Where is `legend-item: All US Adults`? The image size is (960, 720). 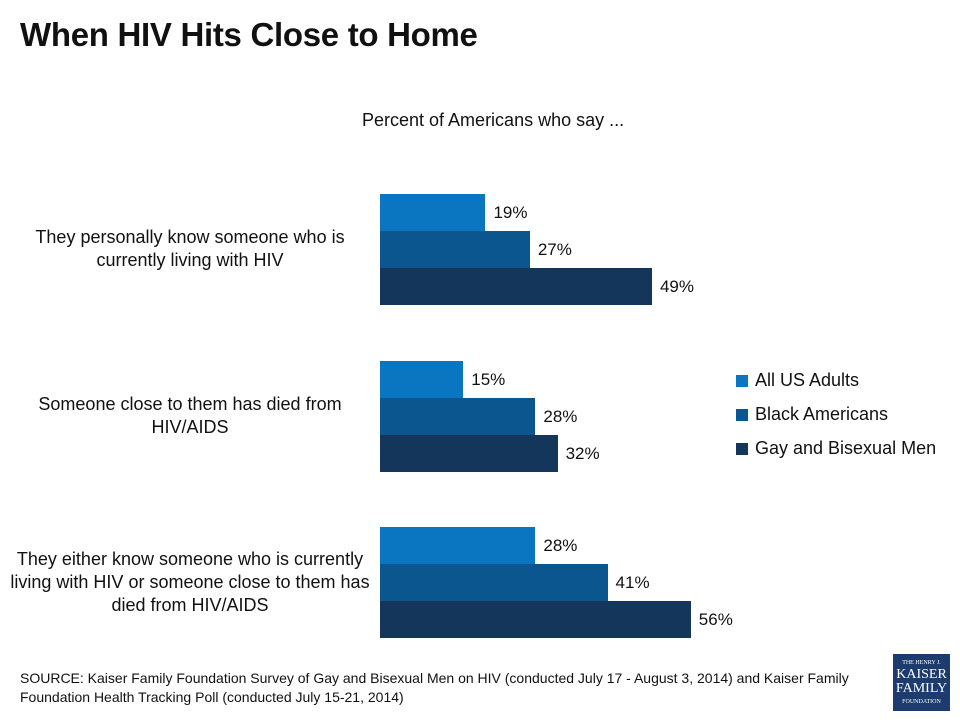 legend-item: All US Adults is located at coordinates (797, 380).